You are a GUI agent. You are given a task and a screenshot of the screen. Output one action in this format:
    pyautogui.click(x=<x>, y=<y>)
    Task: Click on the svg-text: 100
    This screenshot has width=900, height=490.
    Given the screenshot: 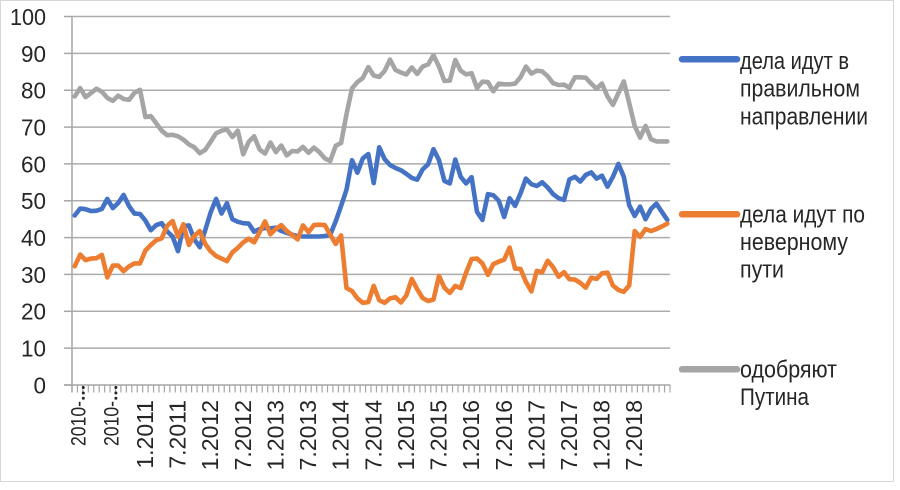 What is the action you would take?
    pyautogui.click(x=28, y=17)
    